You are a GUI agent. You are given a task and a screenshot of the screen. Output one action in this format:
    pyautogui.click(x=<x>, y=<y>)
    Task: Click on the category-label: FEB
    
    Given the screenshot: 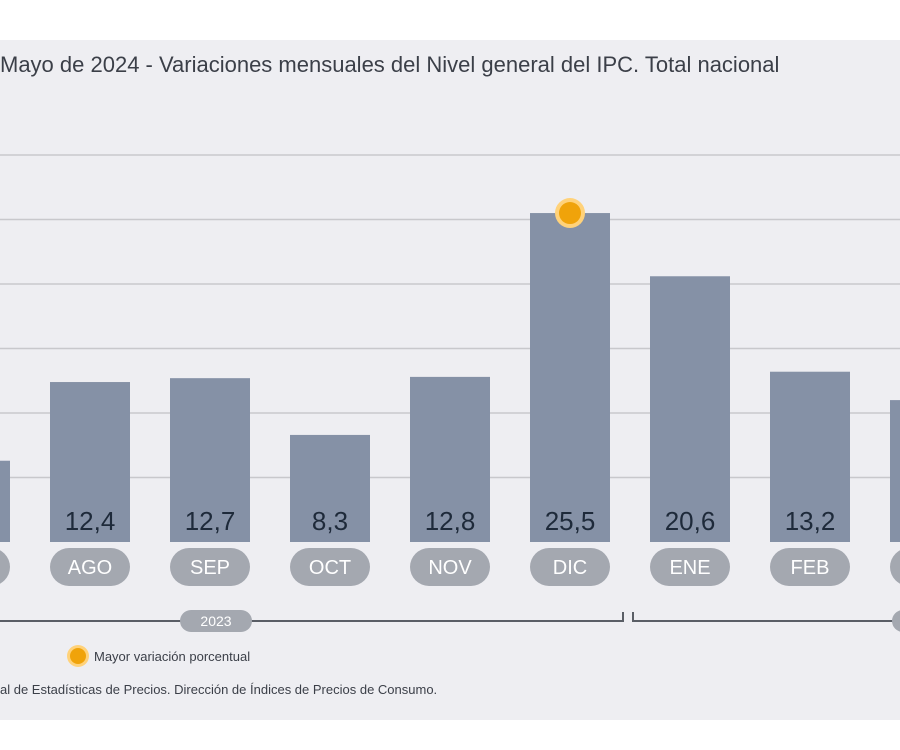 What is the action you would take?
    pyautogui.click(x=810, y=568)
    